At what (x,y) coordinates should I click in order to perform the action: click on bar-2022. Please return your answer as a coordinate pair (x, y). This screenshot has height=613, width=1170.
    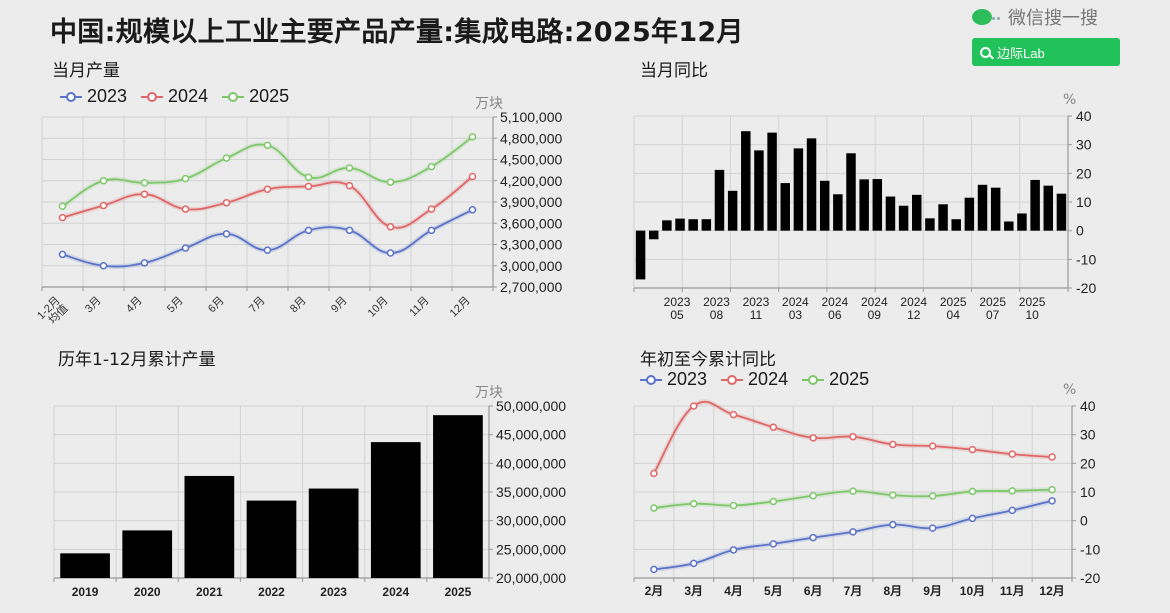
    Looking at the image, I should click on (271, 539).